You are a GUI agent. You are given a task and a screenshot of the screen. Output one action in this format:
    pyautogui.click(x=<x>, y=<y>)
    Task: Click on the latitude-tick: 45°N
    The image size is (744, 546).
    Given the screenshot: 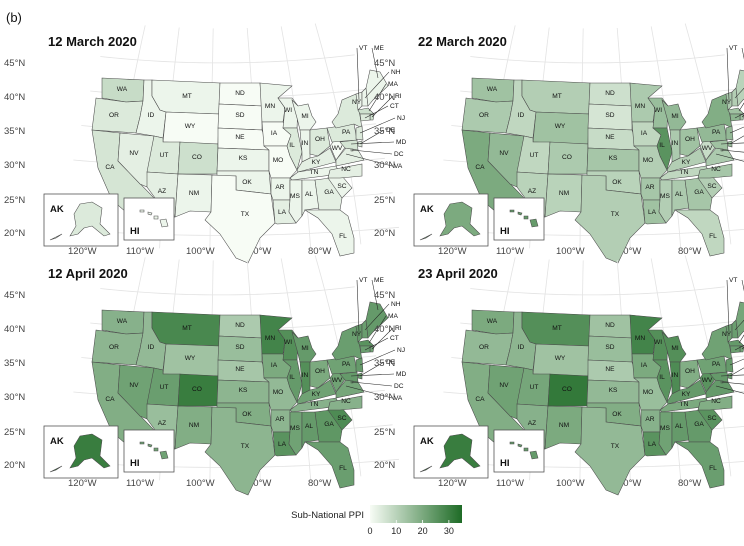 What is the action you would take?
    pyautogui.click(x=384, y=63)
    